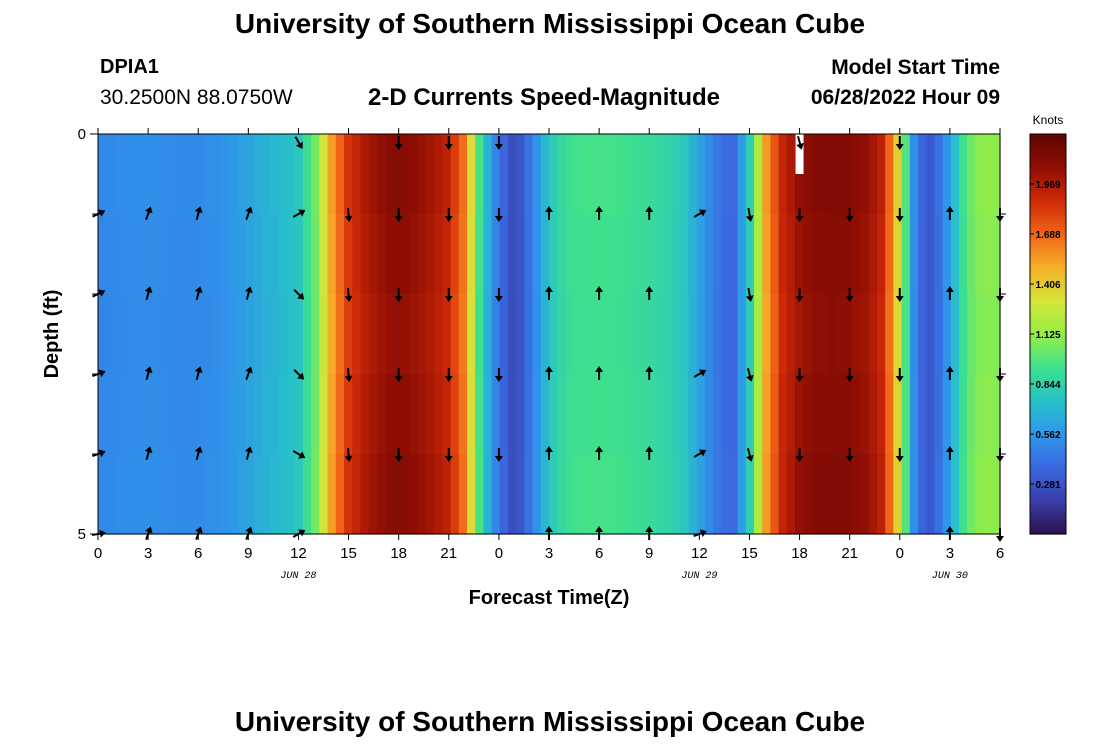  Describe the element at coordinates (1048, 334) in the screenshot. I see `colorbar: 0.281 0.562 0.844 1.125 1.406 1.688 1.969` at that location.